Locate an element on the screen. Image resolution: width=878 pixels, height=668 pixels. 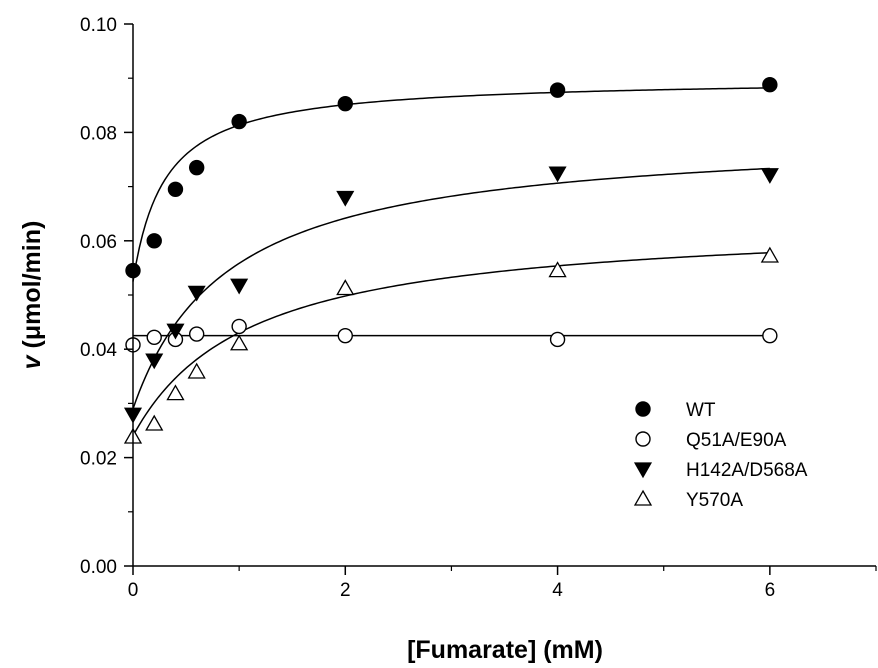
x-tick-label: 6 is located at coordinates (770, 590).